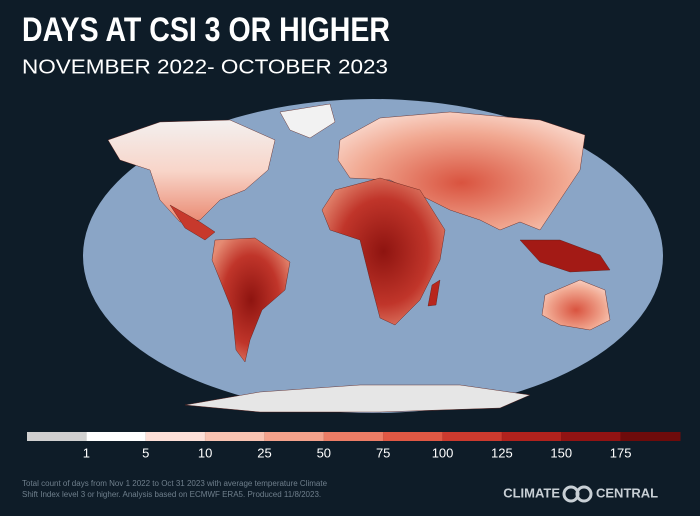 The image size is (700, 516). I want to click on australia, so click(576, 305).